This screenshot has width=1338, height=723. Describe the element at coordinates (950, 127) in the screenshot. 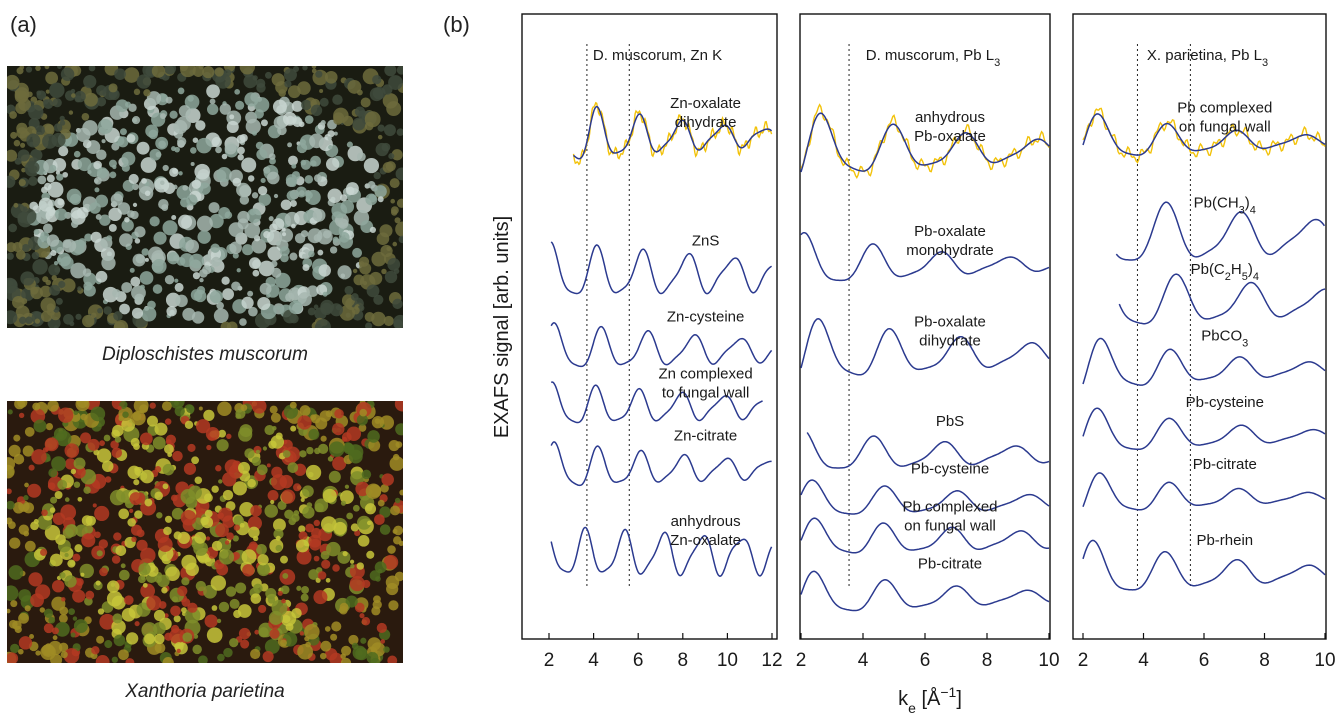

I see `series-label: anhydrous Pb-oxalate` at that location.